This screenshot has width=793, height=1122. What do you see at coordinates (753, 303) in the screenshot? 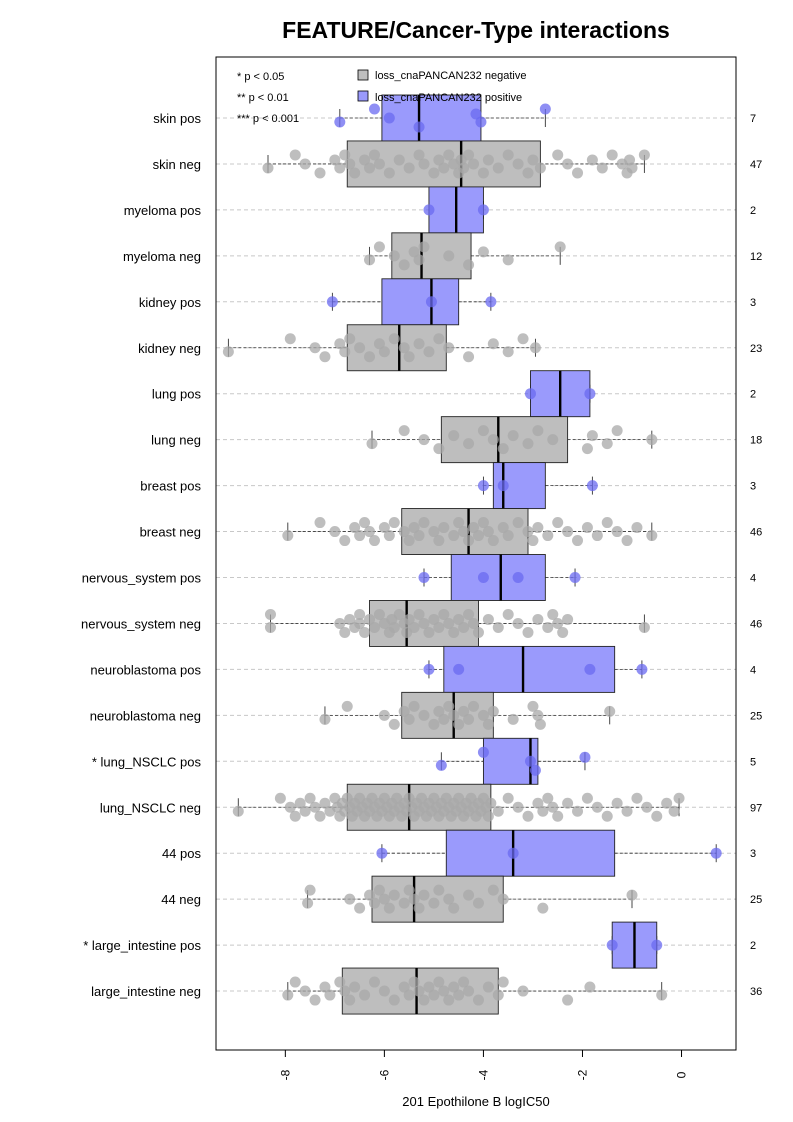
I see `row-count: 3` at bounding box center [753, 303].